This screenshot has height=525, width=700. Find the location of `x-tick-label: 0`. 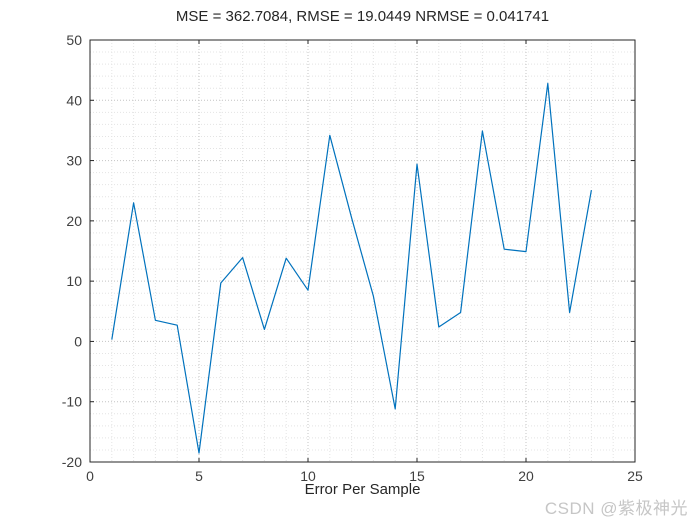

x-tick-label: 0 is located at coordinates (90, 476).